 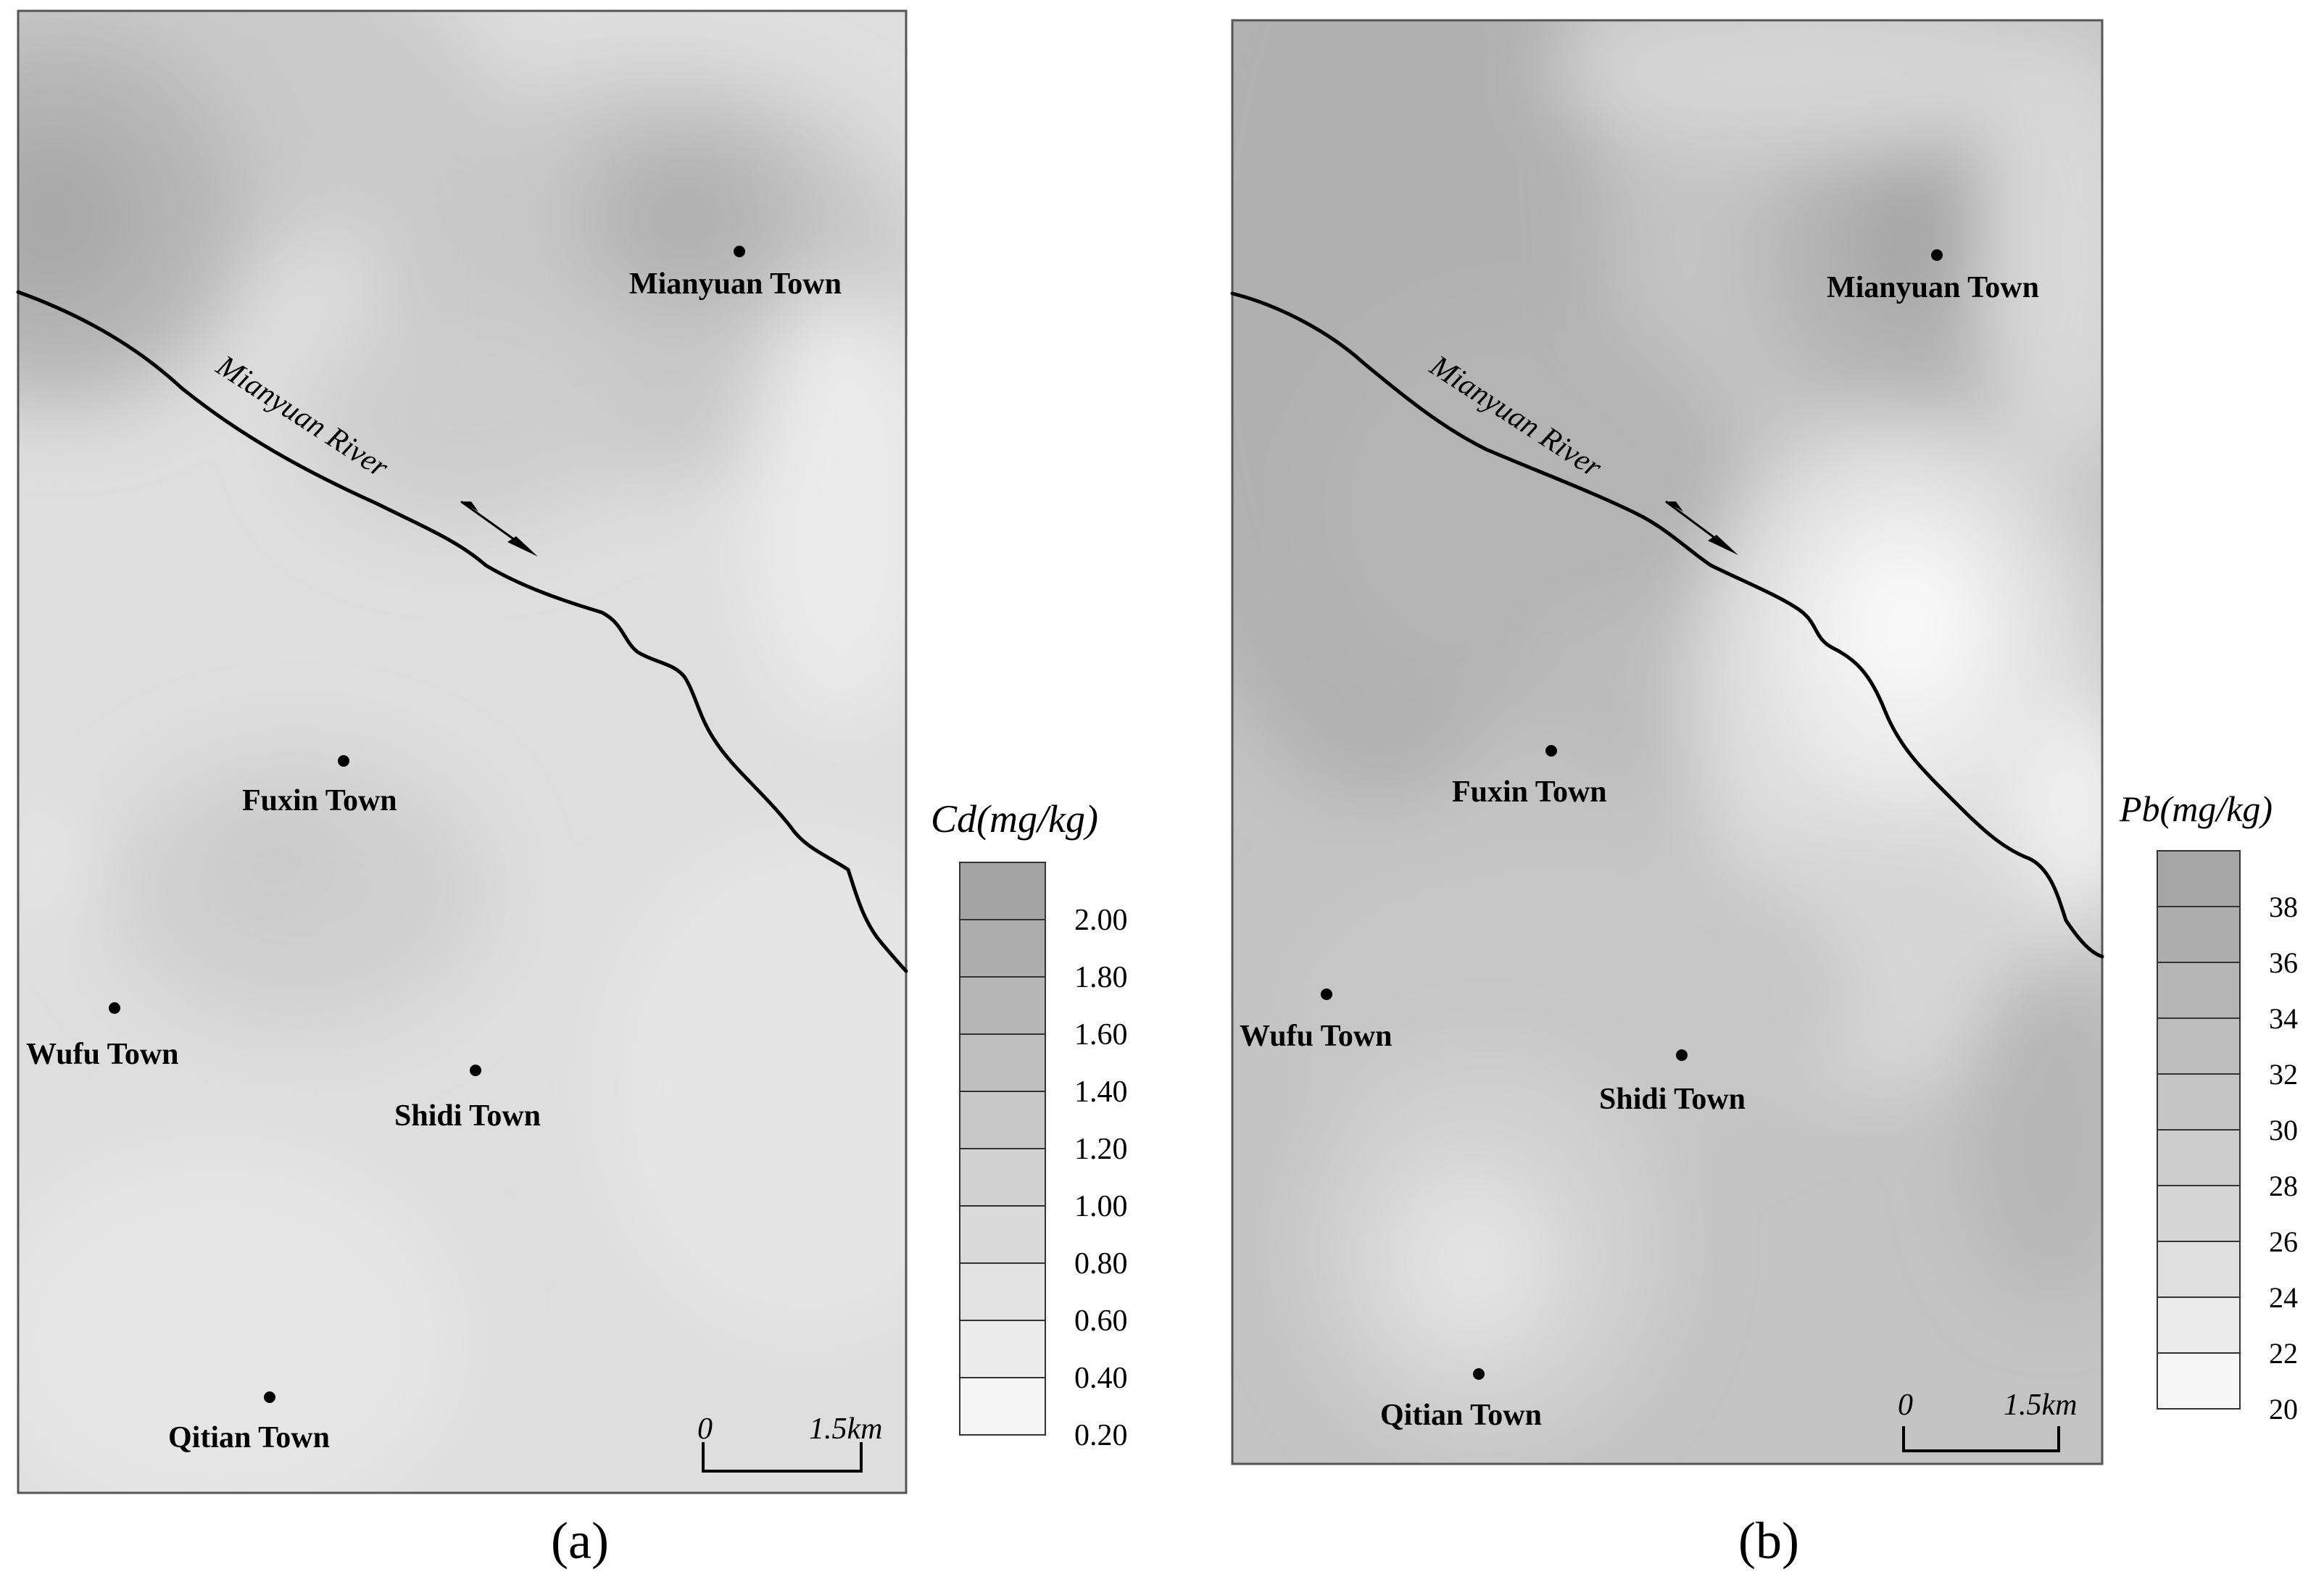 I want to click on town-shidi-a: Shidi Town, so click(x=468, y=1099).